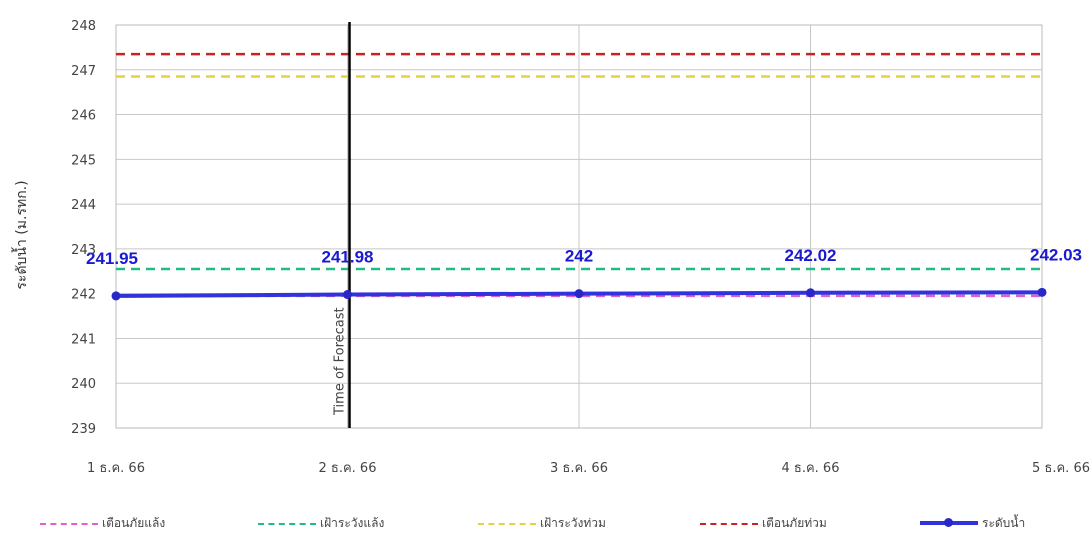 Image resolution: width=1092 pixels, height=539 pixels. What do you see at coordinates (340, 361) in the screenshot?
I see `forecast-annotation: Time of Forecast` at bounding box center [340, 361].